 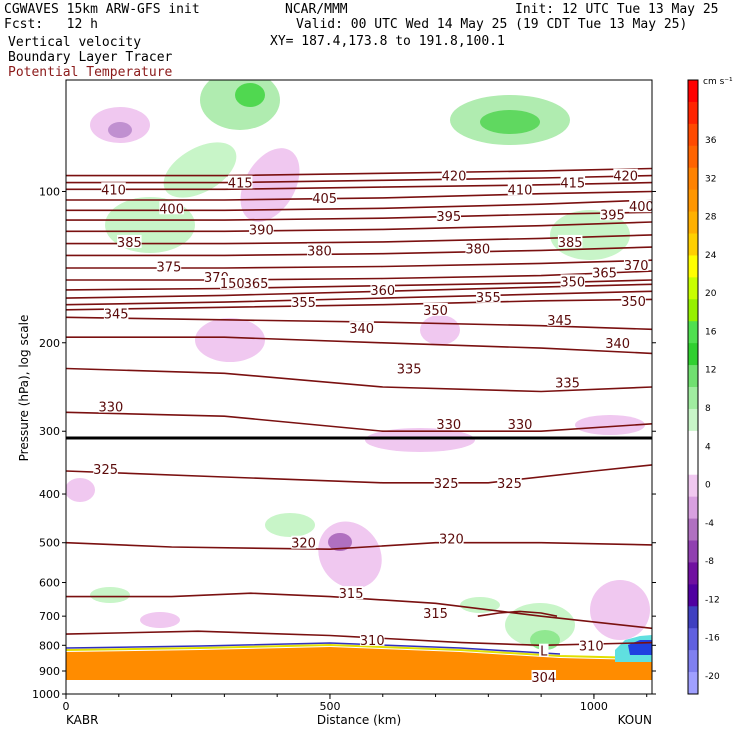 What do you see at coordinates (359, 687) in the screenshot?
I see `terrain-mask` at bounding box center [359, 687].